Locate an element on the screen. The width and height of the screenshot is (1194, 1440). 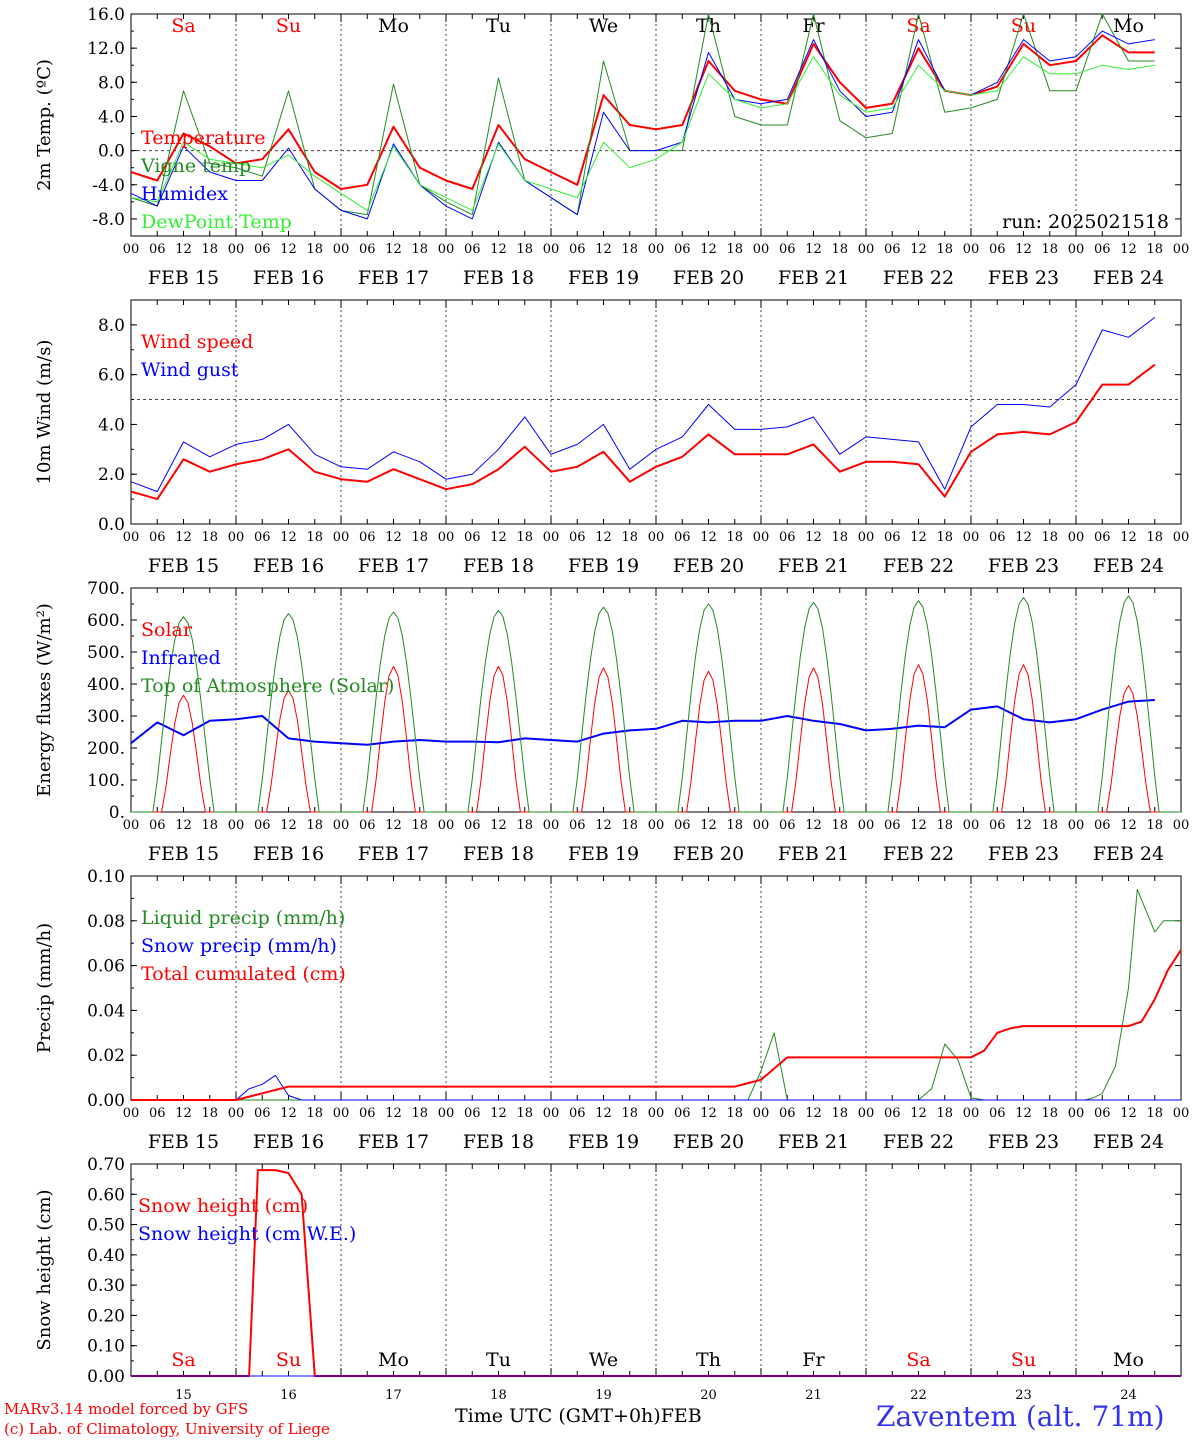
legend-entry: DewPoint Temp is located at coordinates (216, 222).